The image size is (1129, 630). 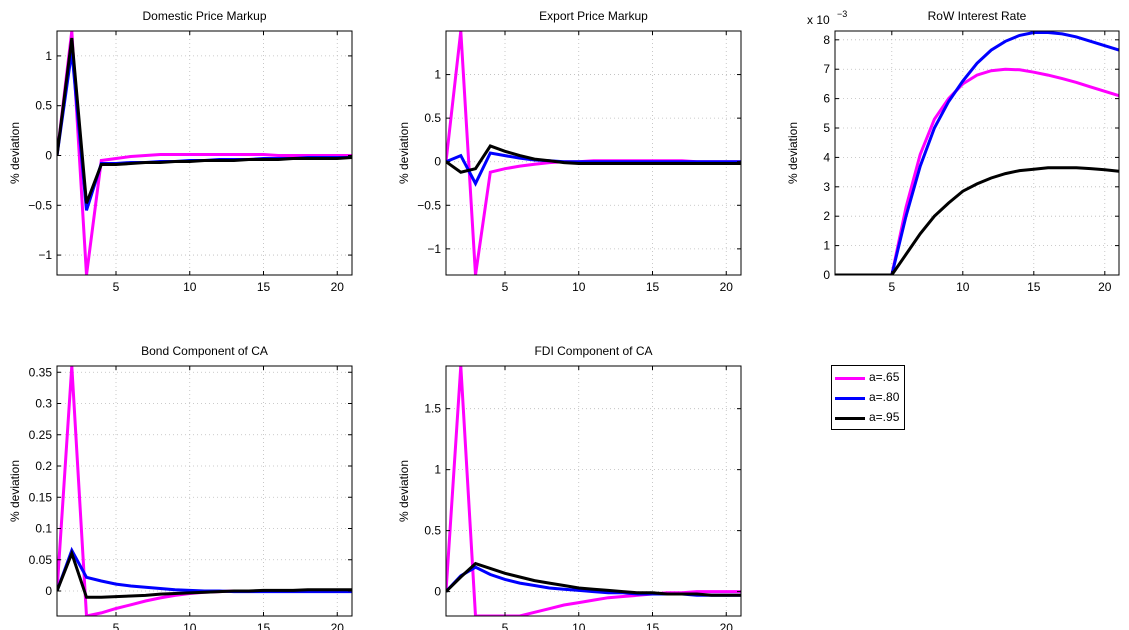 I want to click on chart-title: FDI Component of CA, so click(x=593, y=351).